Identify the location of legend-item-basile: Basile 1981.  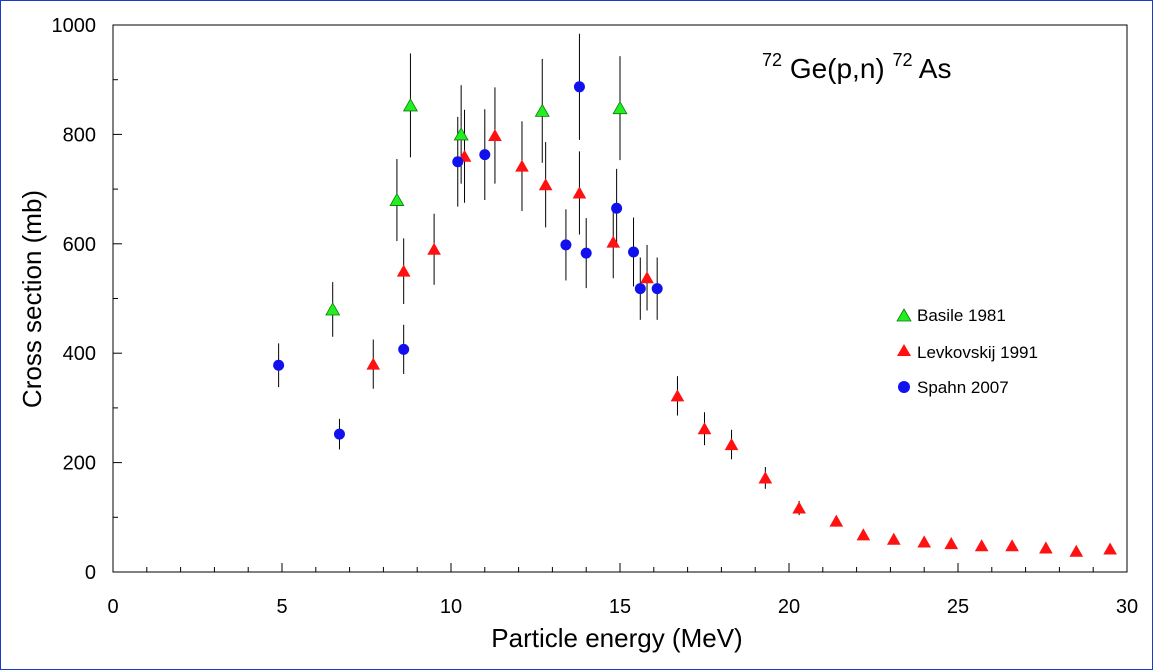
(951, 315).